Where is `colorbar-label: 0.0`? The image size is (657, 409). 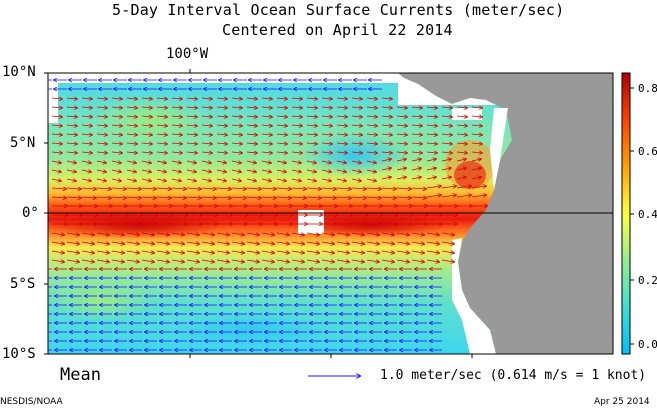 colorbar-label: 0.0 is located at coordinates (647, 344).